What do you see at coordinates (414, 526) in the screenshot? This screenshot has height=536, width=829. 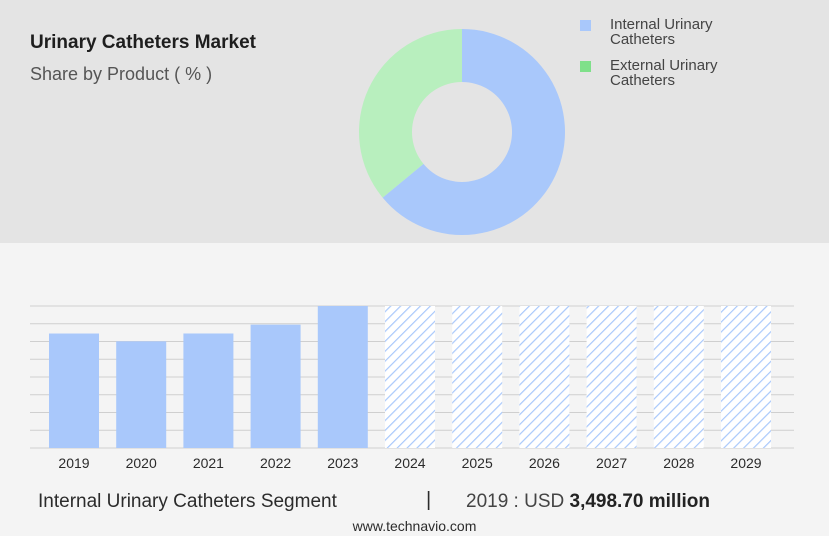 I see `footer-website: www.technavio.com` at bounding box center [414, 526].